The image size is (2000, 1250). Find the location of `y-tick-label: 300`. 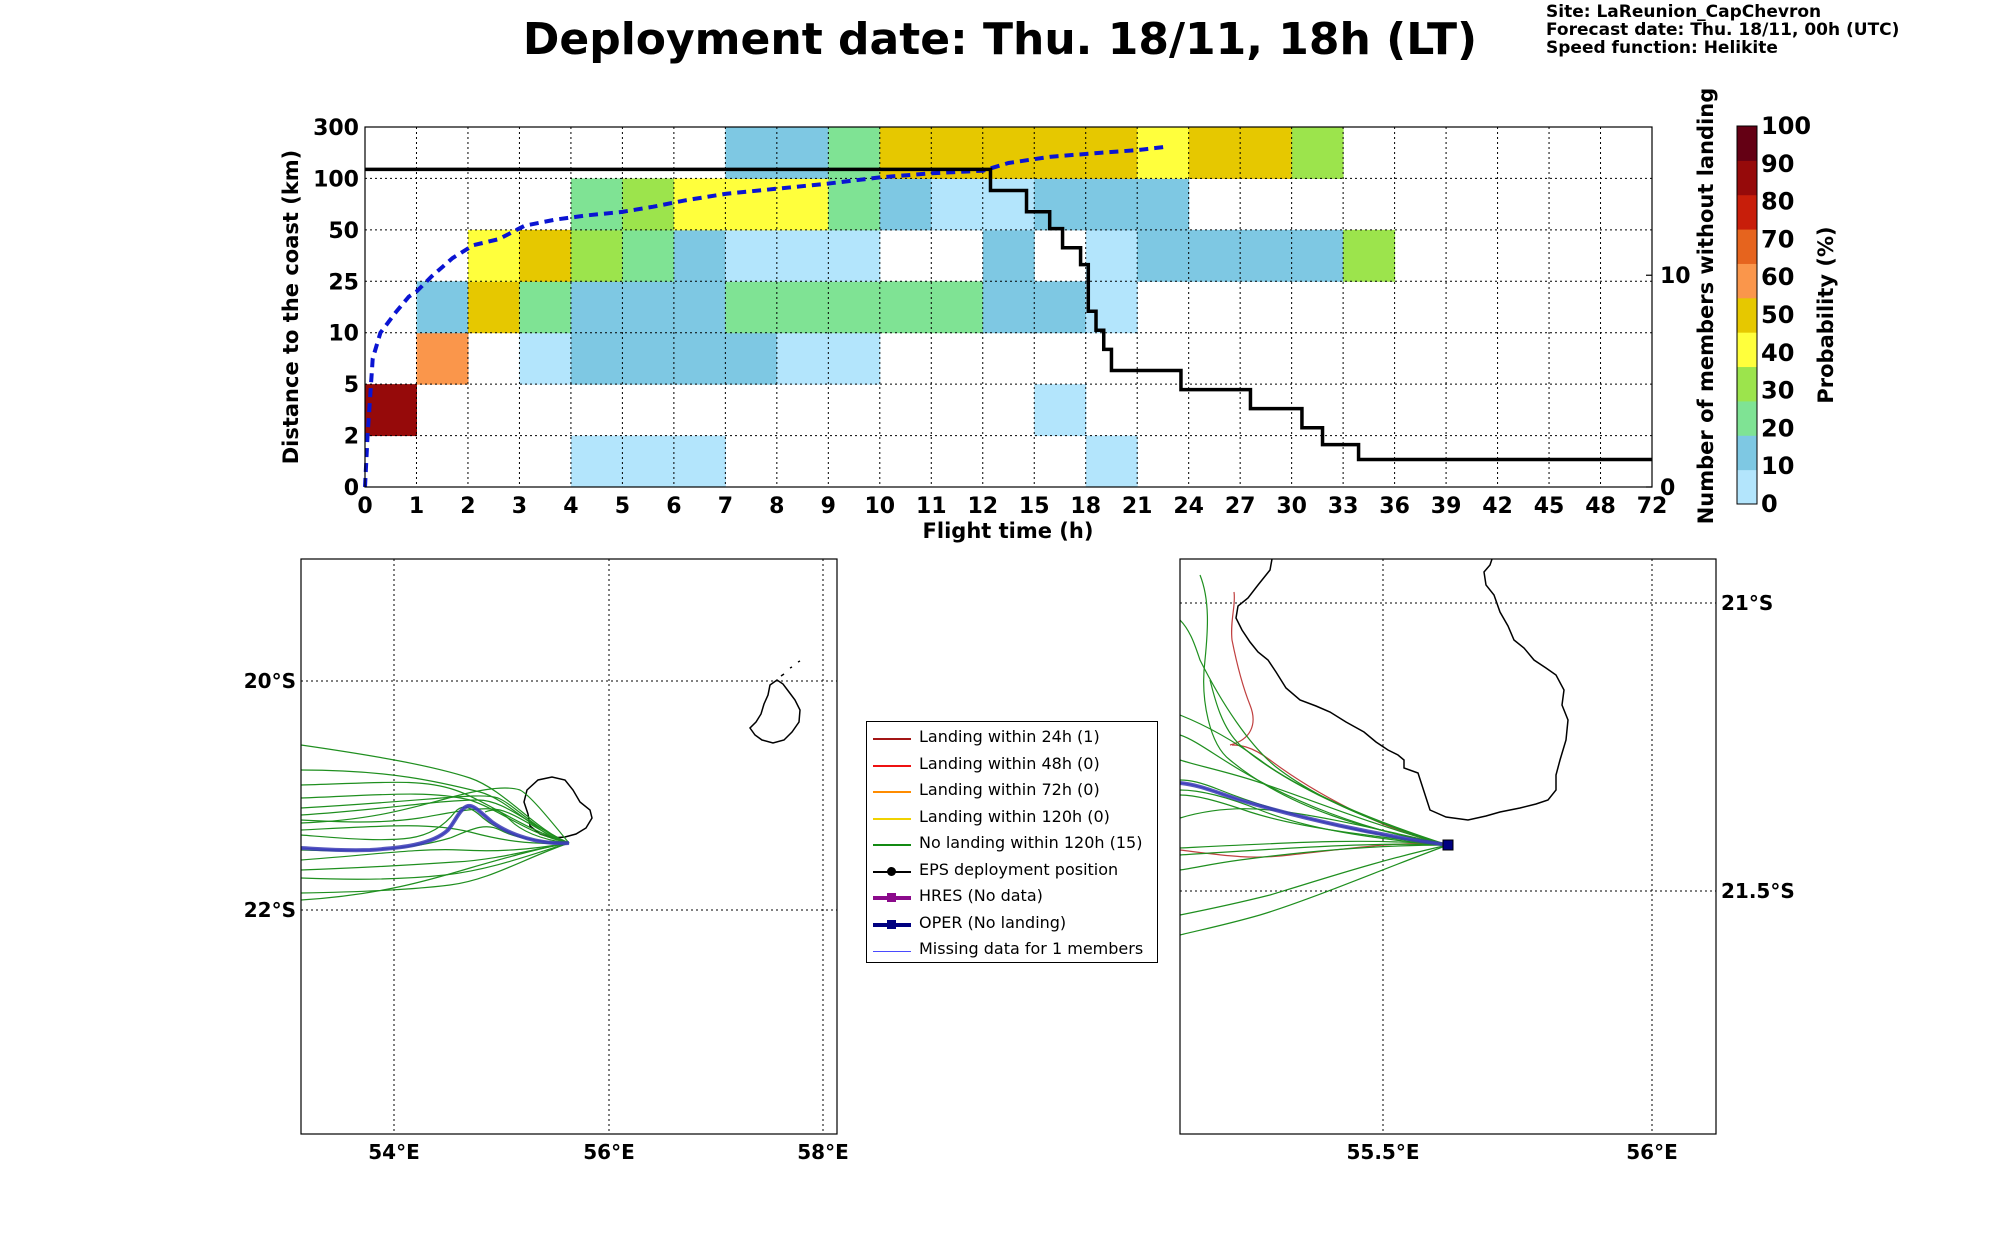

y-tick-label: 300 is located at coordinates (336, 128).